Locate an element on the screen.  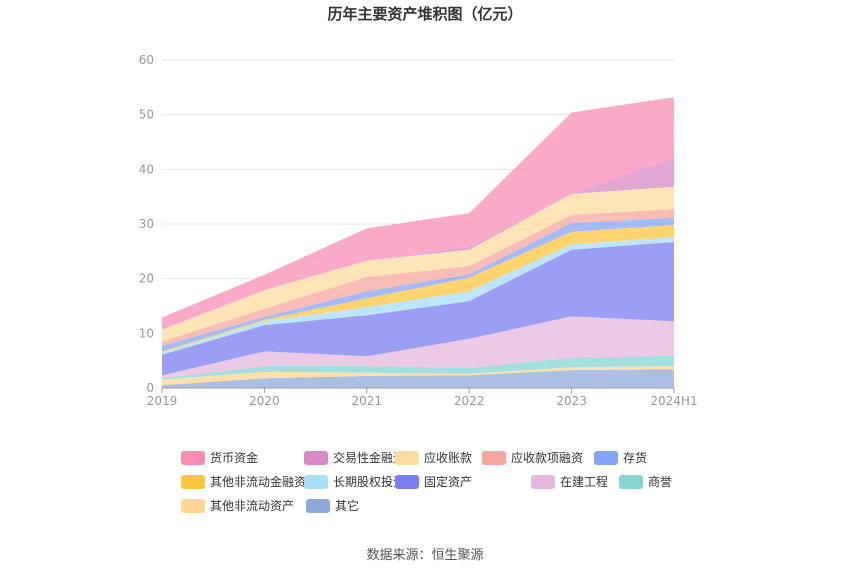
legend-label: 长期股权投资 is located at coordinates (369, 481).